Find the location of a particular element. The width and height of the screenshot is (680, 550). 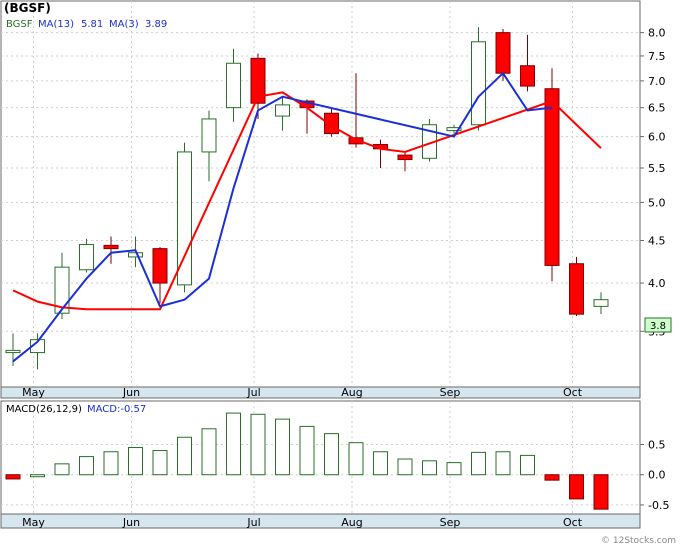

price-tick-label: 8.0 is located at coordinates (657, 33).